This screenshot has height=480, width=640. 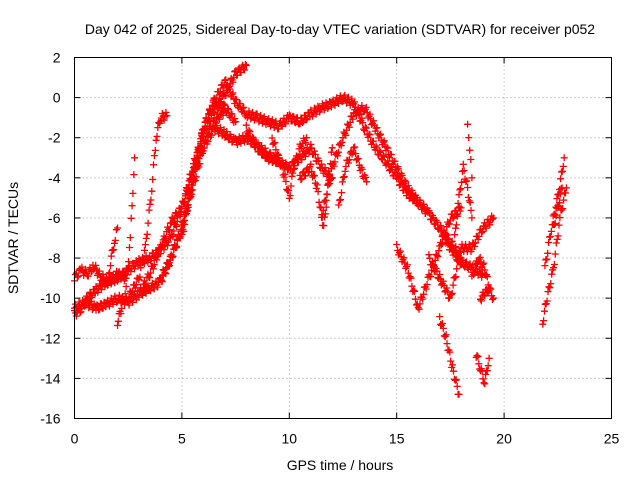 What do you see at coordinates (487, 294) in the screenshot?
I see `series-sat-v` at bounding box center [487, 294].